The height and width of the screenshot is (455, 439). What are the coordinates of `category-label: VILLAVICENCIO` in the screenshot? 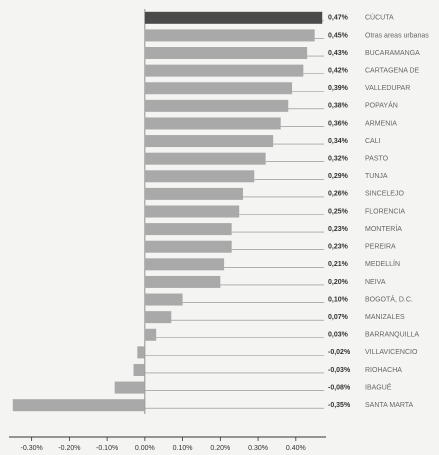 It's located at (391, 352).